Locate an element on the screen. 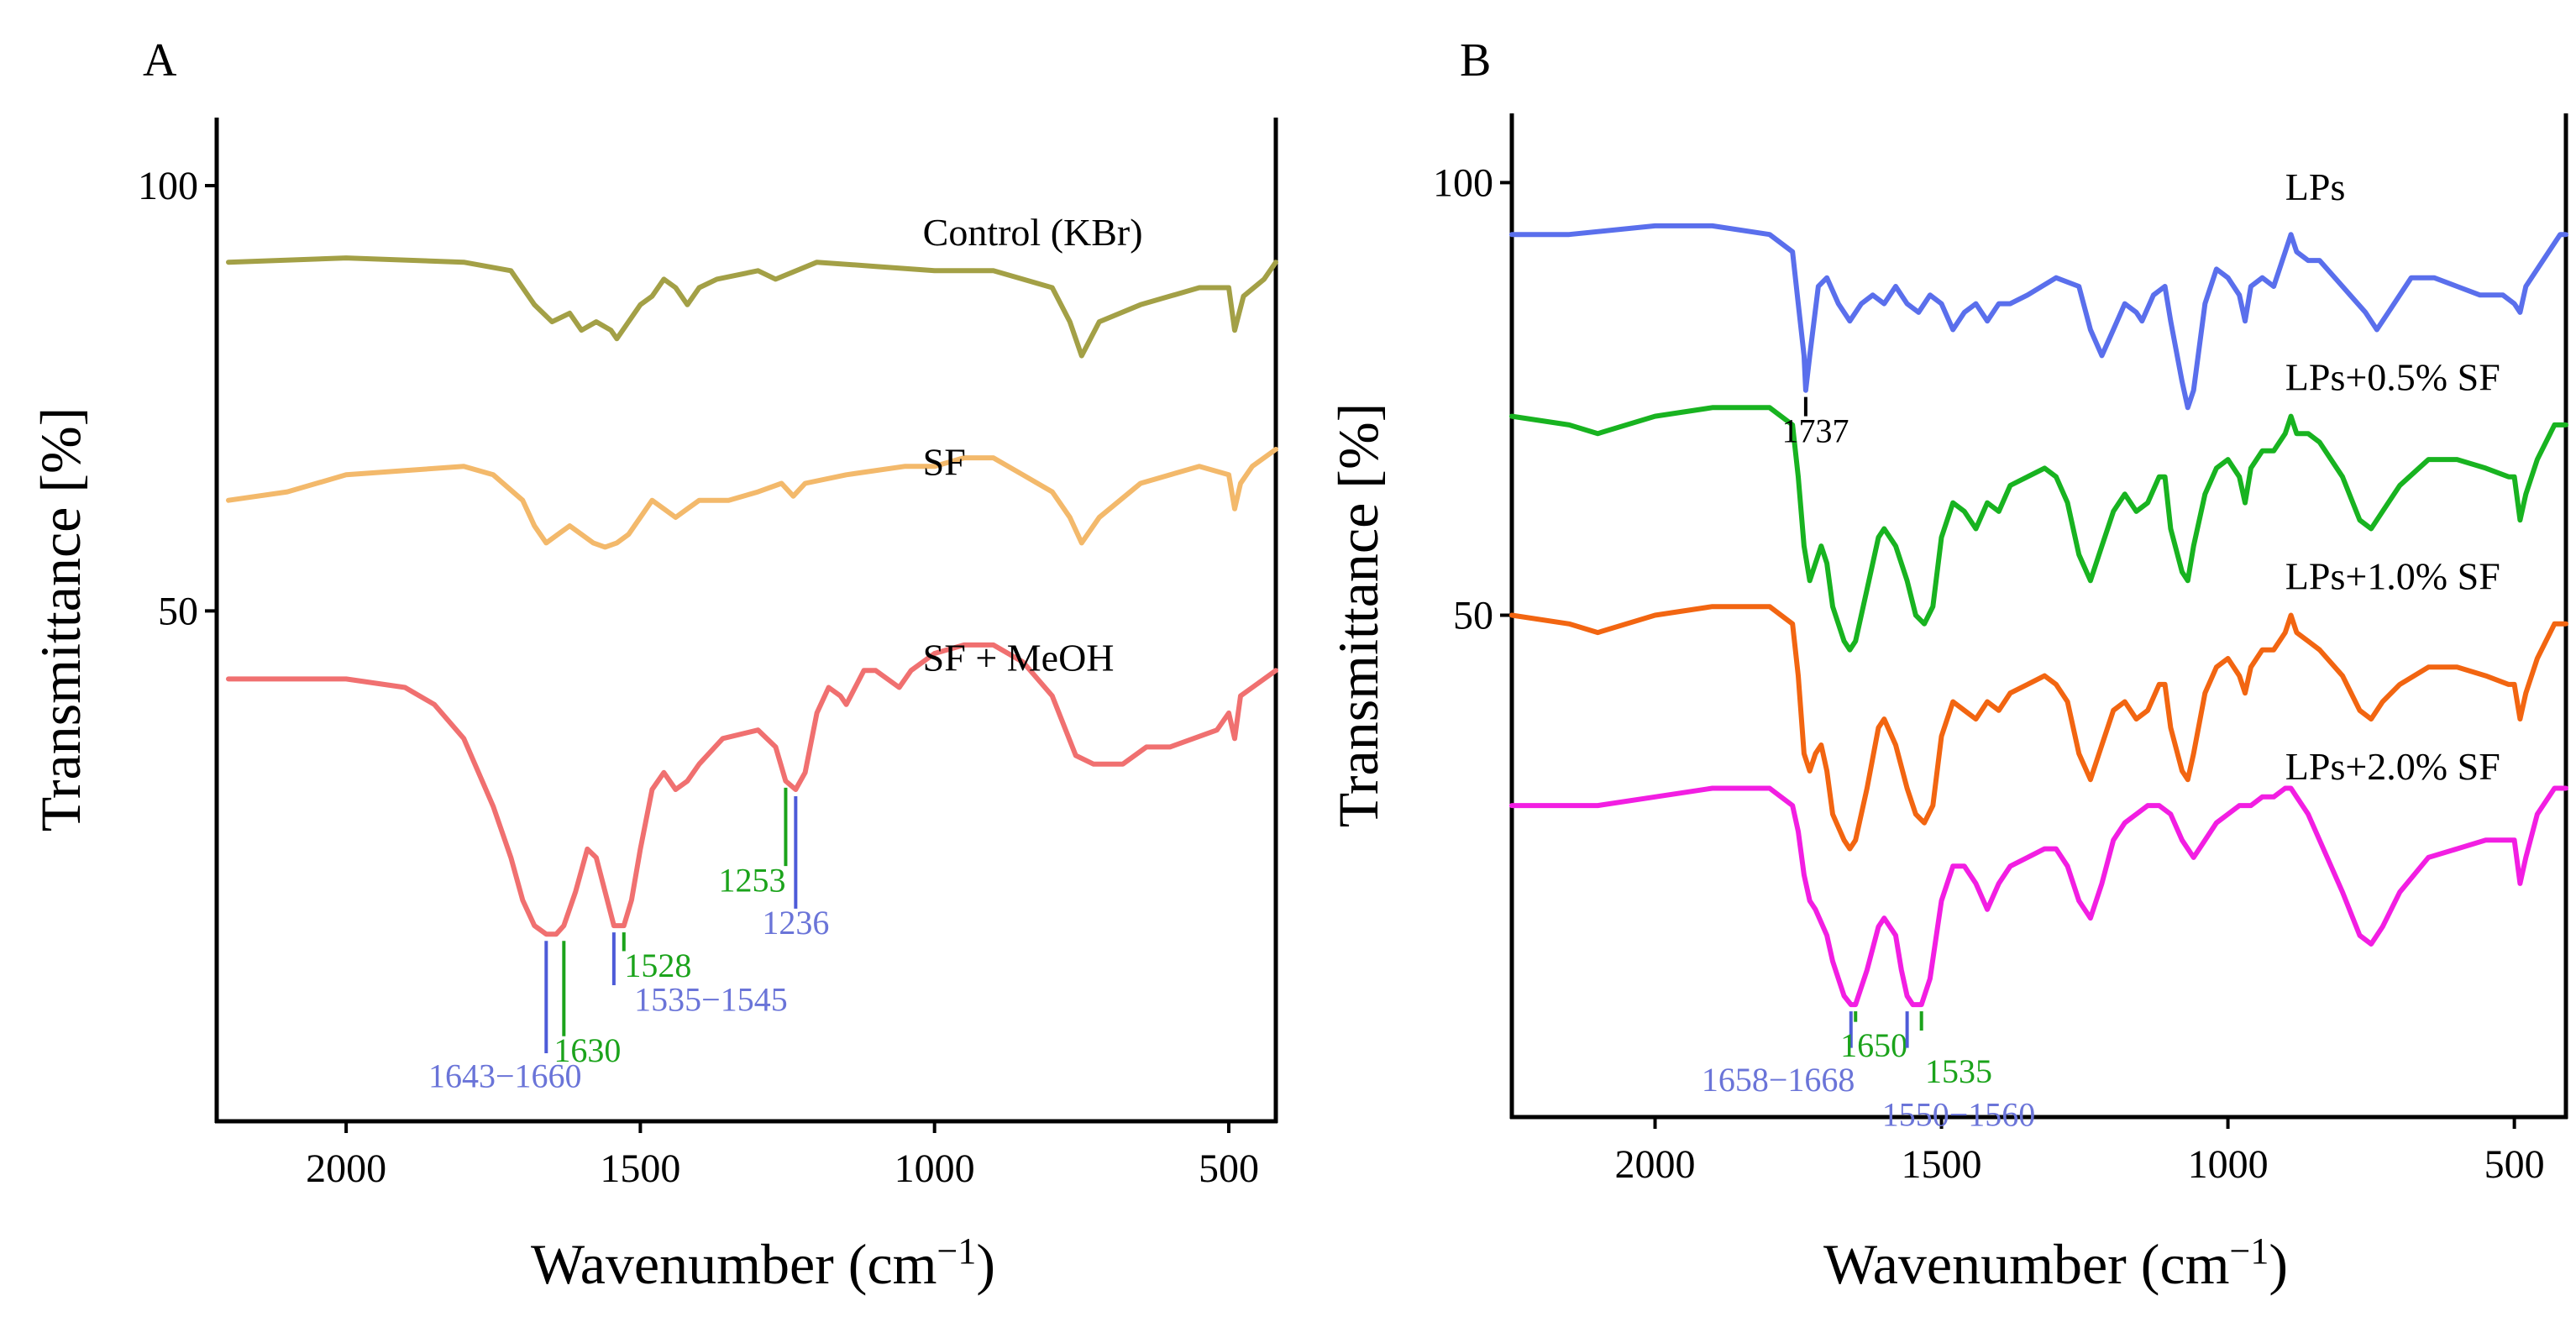  peak-label: 1643−1660 is located at coordinates (505, 1075).